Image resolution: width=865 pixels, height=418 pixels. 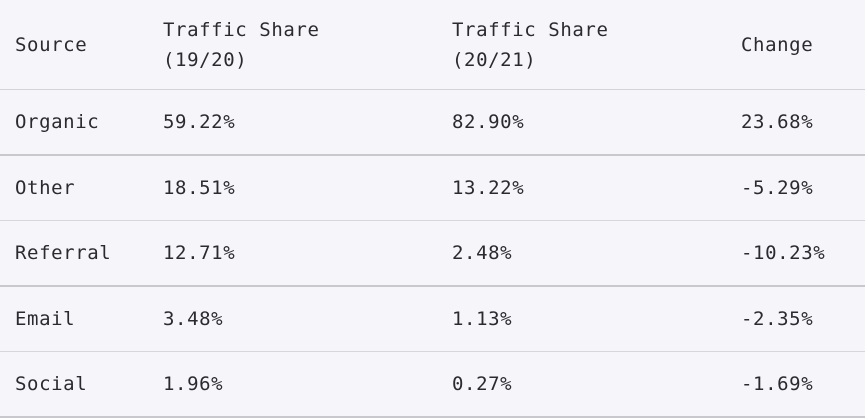 I want to click on cell-source: Organic, so click(x=74, y=122).